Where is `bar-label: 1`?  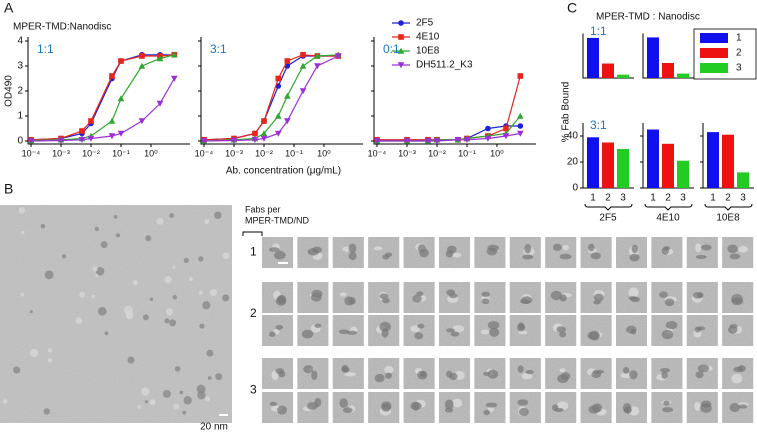 bar-label: 1 is located at coordinates (713, 198).